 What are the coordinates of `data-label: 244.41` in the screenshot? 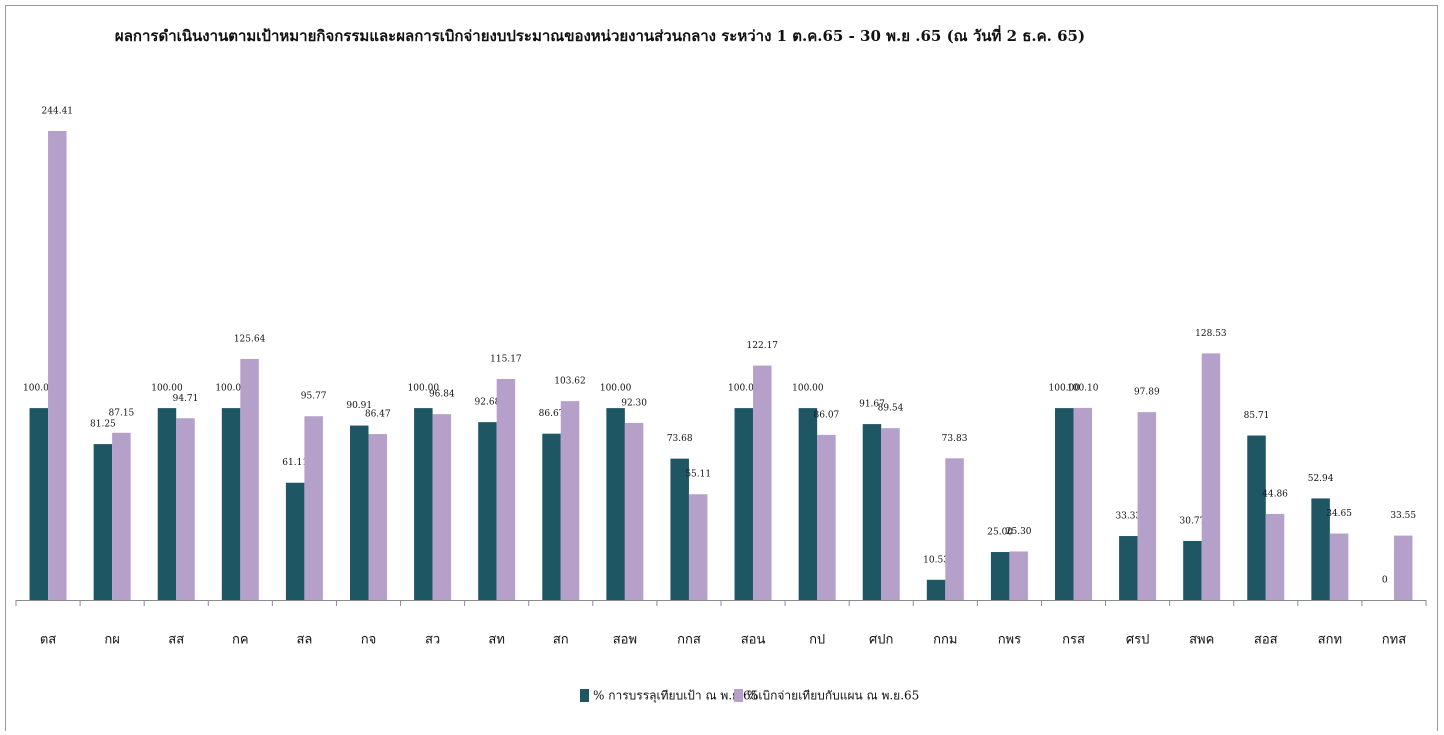 It's located at (58, 112).